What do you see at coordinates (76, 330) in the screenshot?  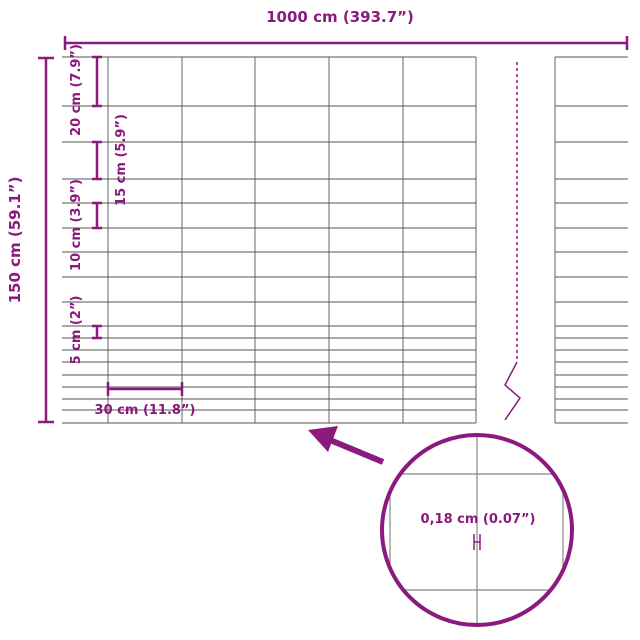 I see `spacing-5-label: 5 cm (2”)` at bounding box center [76, 330].